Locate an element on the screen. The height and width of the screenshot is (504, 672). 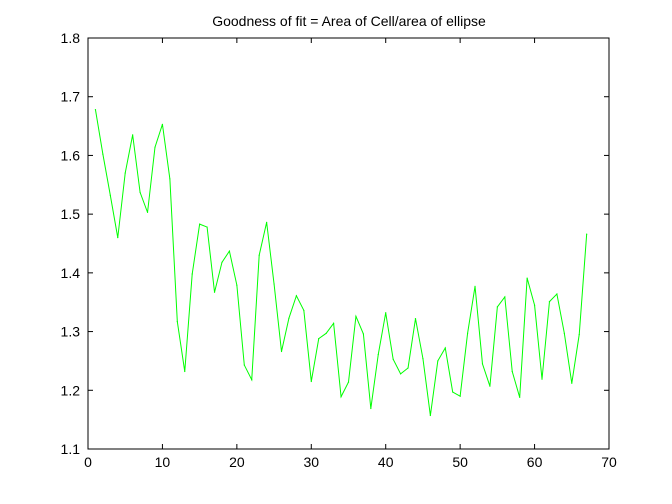
x-tick-label: 50 is located at coordinates (460, 462).